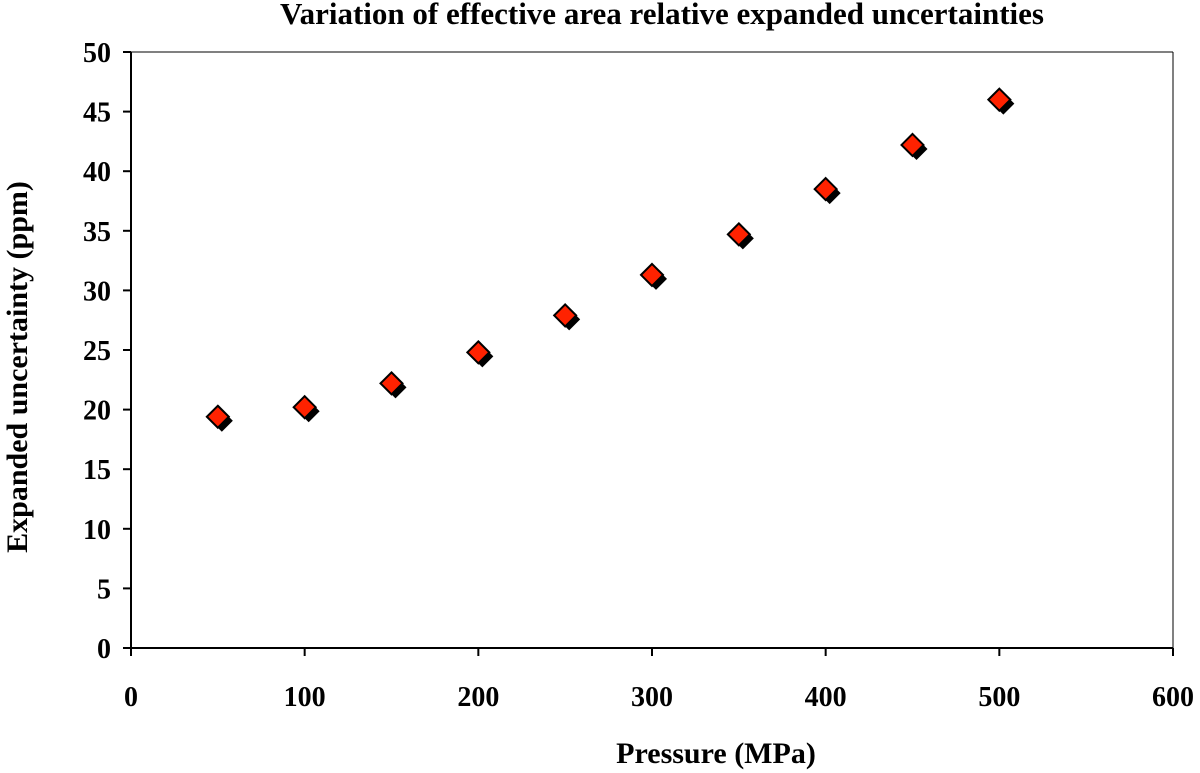 The height and width of the screenshot is (773, 1200). Describe the element at coordinates (659, 680) in the screenshot. I see `x-axis-ticks: 0 100 200 300 400 500 600` at that location.